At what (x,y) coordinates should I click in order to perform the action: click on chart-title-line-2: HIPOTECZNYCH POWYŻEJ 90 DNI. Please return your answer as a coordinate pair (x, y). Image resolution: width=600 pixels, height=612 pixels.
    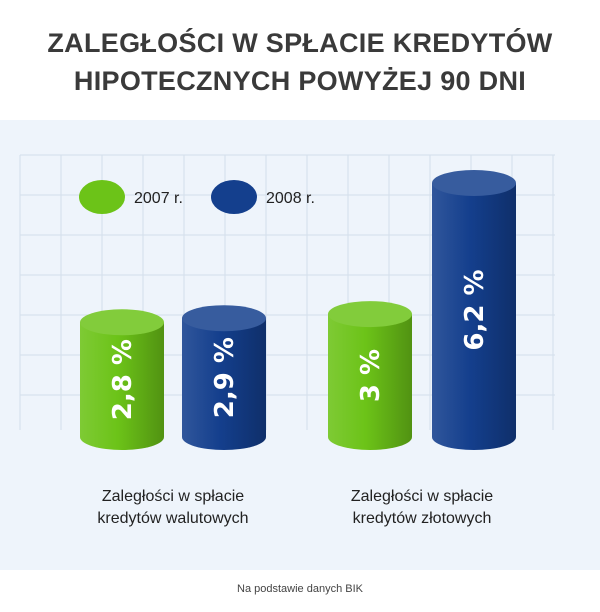
    Looking at the image, I should click on (300, 81).